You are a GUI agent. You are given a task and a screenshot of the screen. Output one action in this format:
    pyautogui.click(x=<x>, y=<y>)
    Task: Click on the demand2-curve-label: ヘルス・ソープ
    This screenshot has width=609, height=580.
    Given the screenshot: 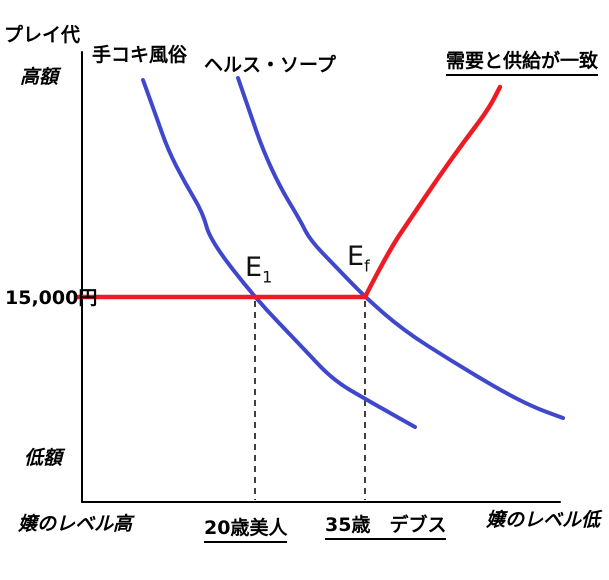 What is the action you would take?
    pyautogui.click(x=270, y=65)
    